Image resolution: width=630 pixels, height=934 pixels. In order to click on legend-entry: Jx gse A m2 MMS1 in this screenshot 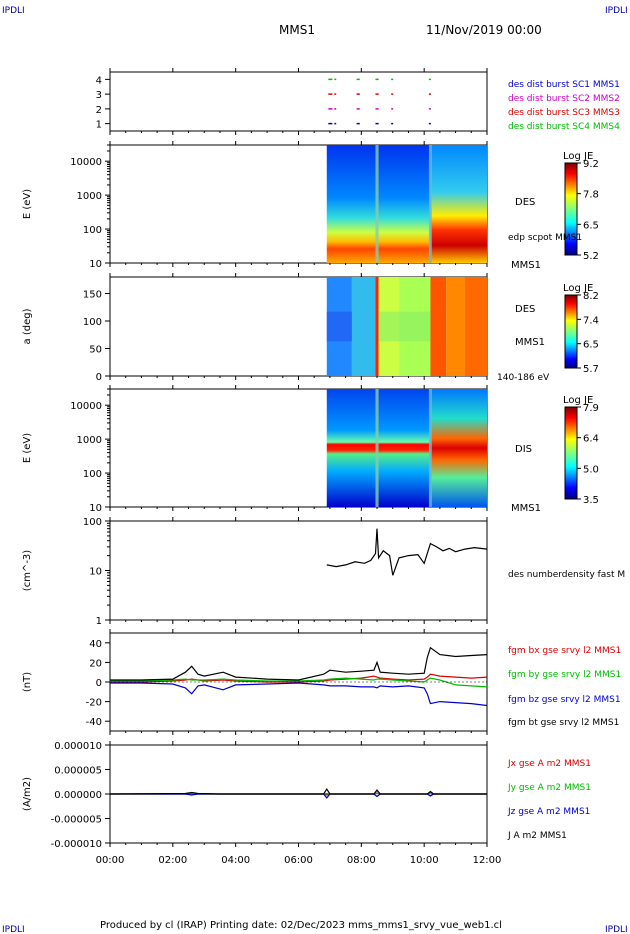, I will do `click(549, 764)`.